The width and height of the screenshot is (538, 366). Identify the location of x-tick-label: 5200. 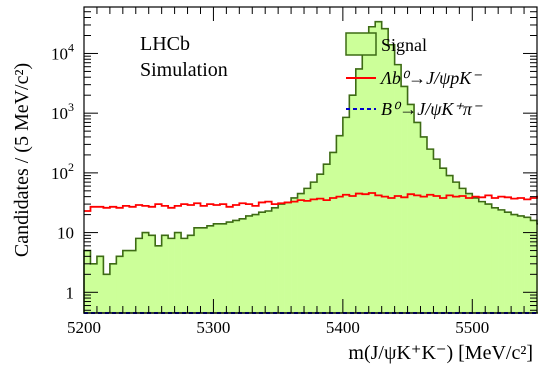
(84, 327).